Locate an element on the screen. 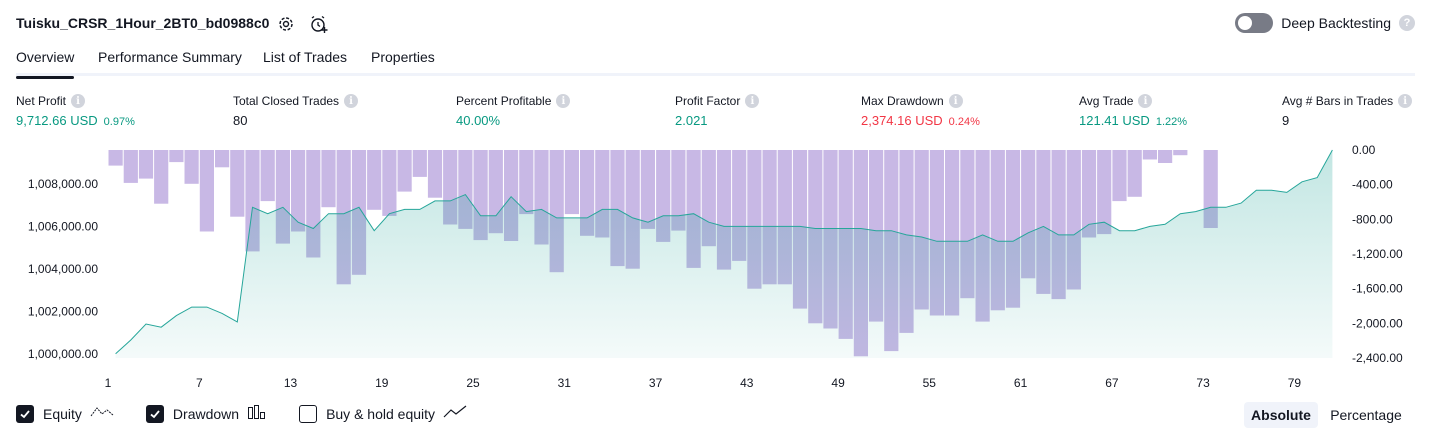 This screenshot has height=438, width=1431. legend-buy-hold-equity: Buy & hold equity is located at coordinates (383, 414).